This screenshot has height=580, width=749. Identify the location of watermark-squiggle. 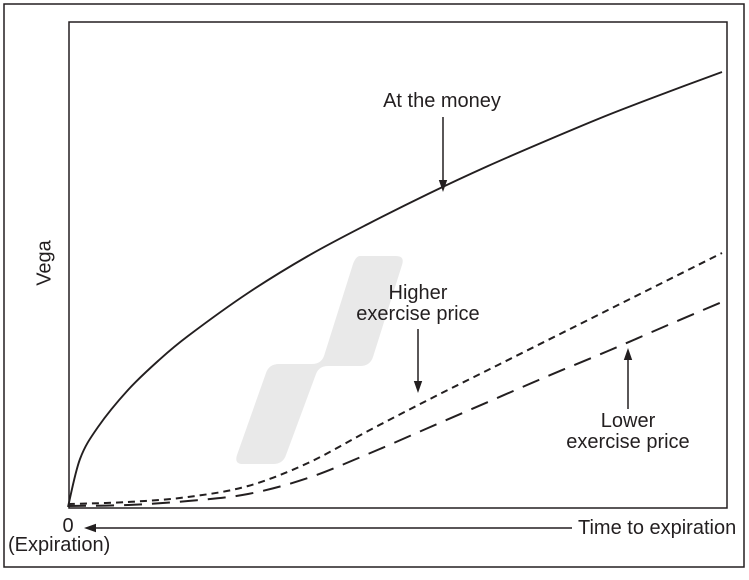
(319, 360).